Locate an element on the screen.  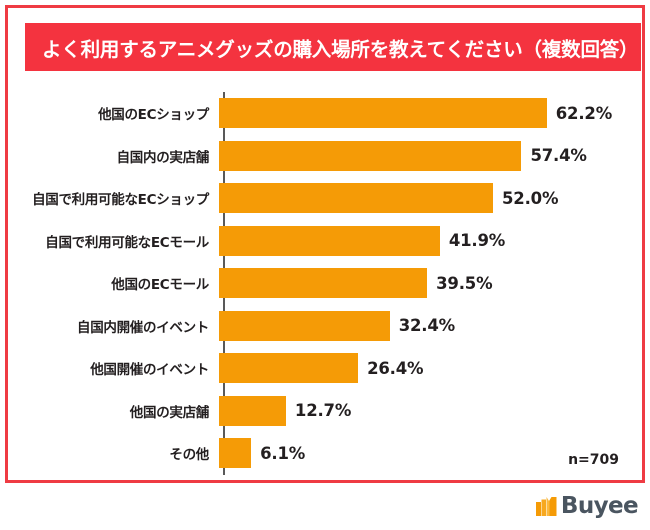
bar-track: 6.1% is located at coordinates (430, 453).